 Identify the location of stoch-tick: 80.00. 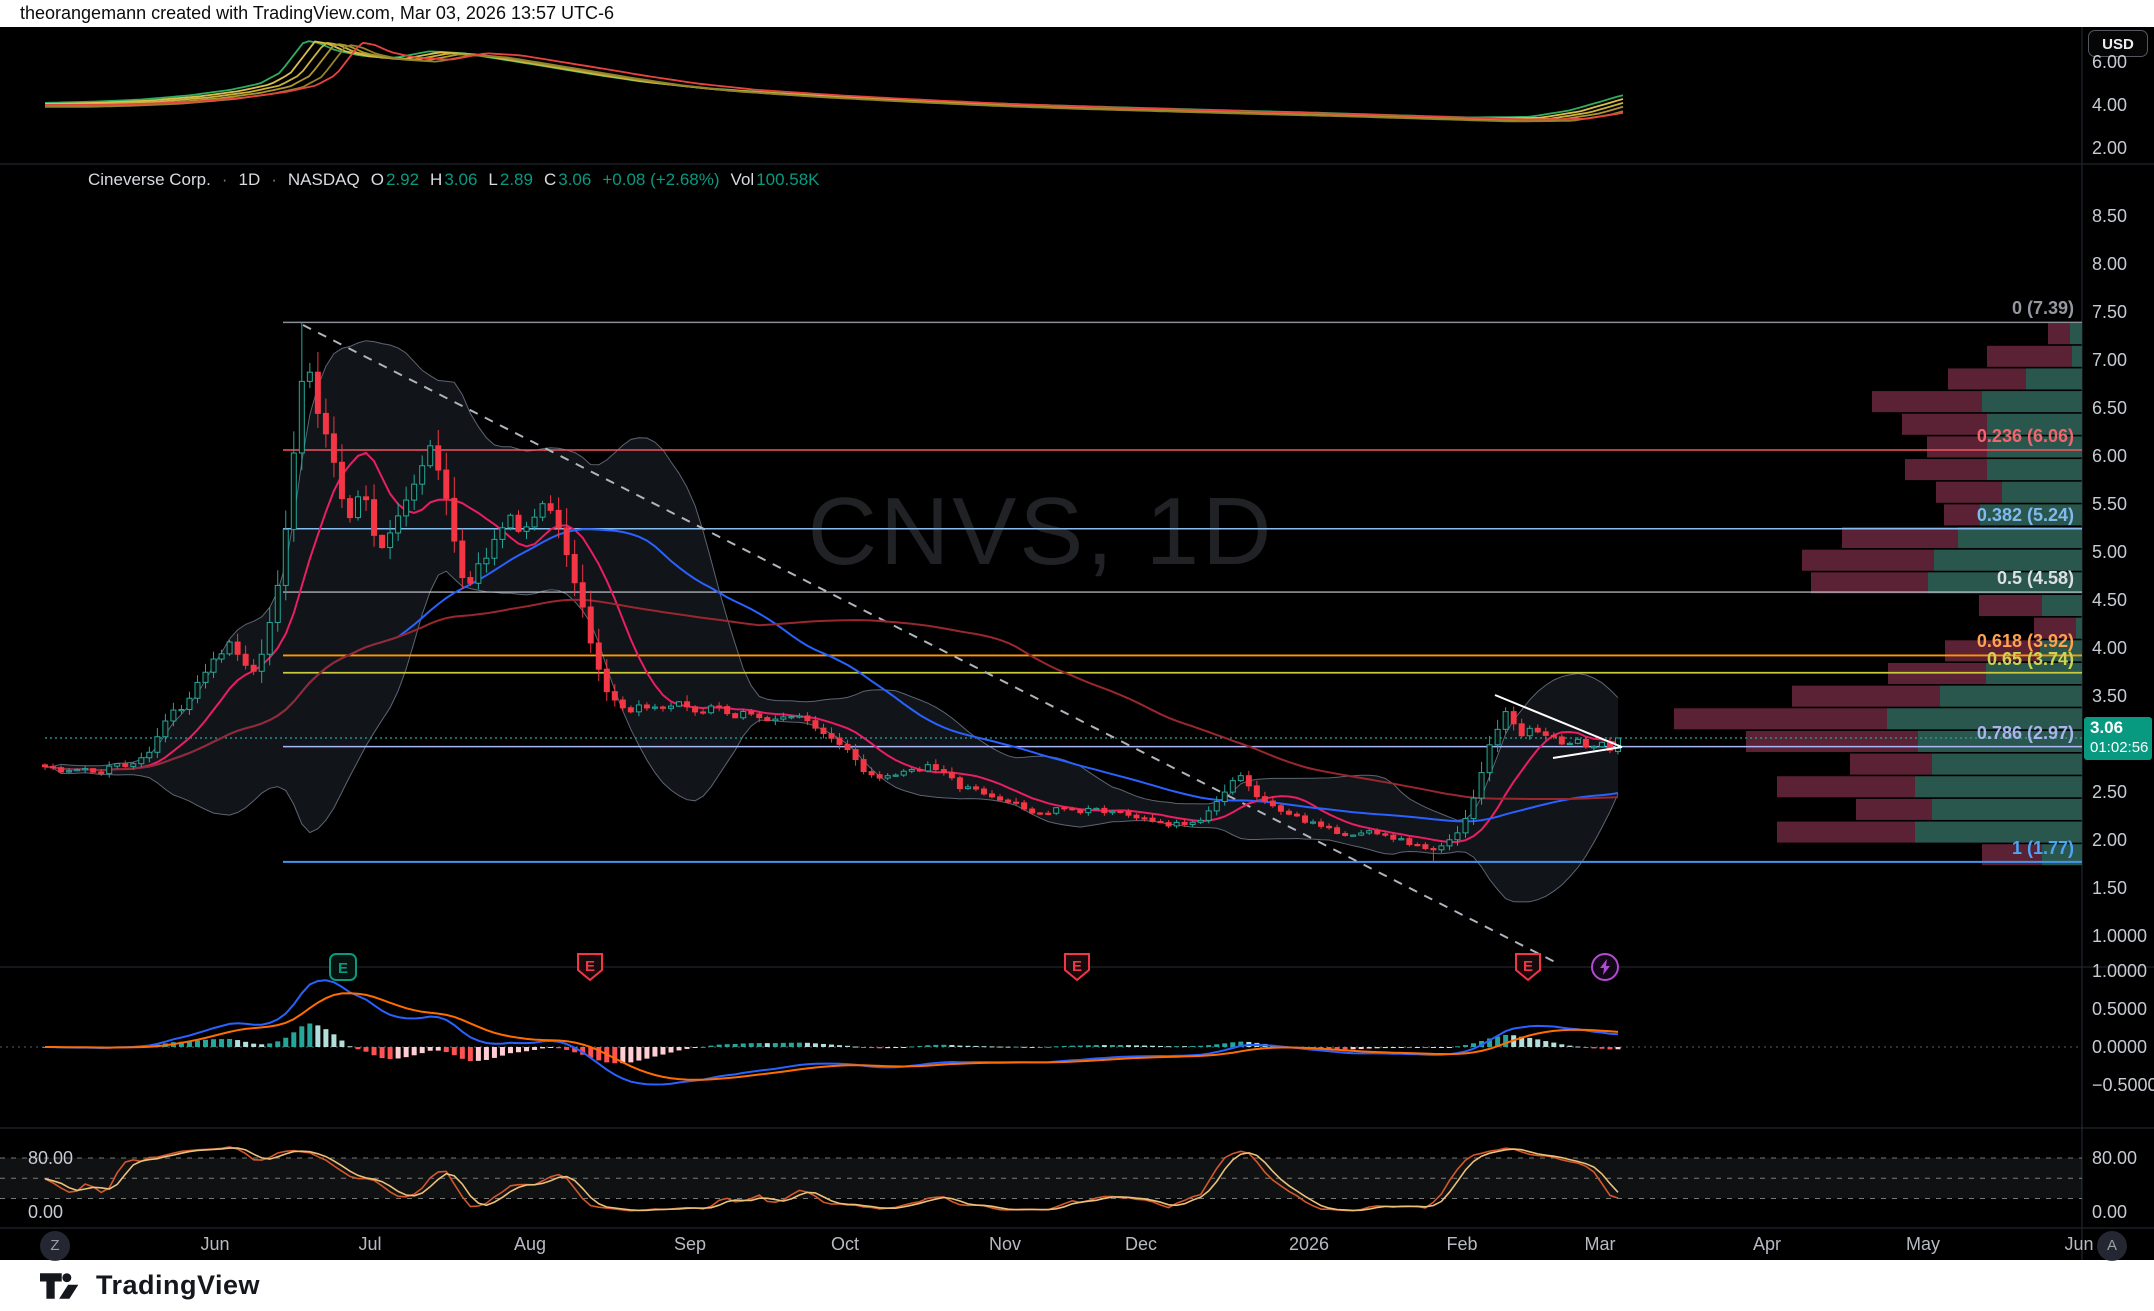
(2115, 1158).